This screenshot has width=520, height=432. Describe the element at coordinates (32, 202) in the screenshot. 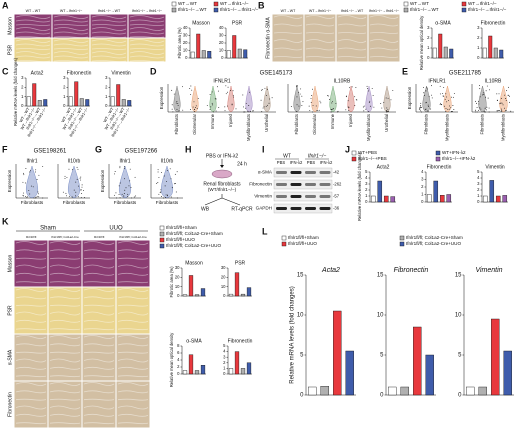

I see `x-tick-label: Fibroblasts` at that location.